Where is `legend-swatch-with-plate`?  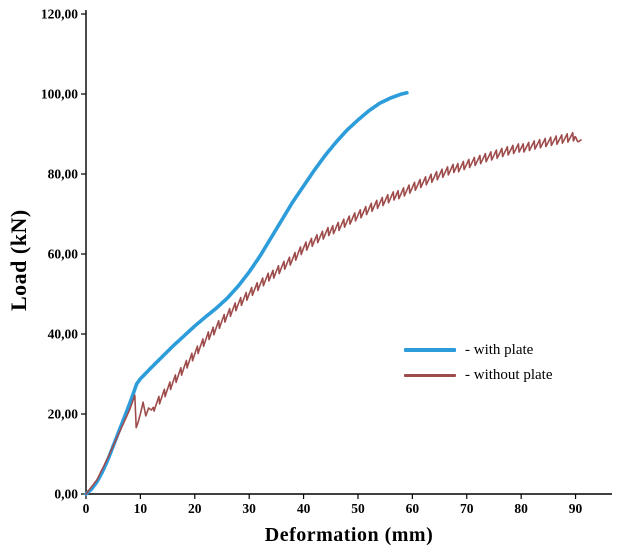 legend-swatch-with-plate is located at coordinates (430, 350).